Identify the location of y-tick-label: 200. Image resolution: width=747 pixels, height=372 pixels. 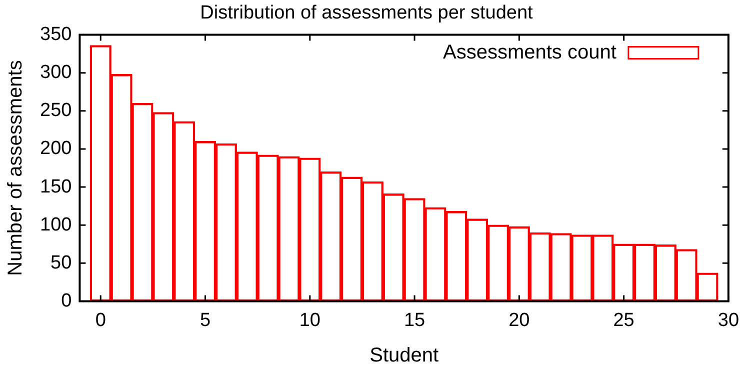
(56, 149).